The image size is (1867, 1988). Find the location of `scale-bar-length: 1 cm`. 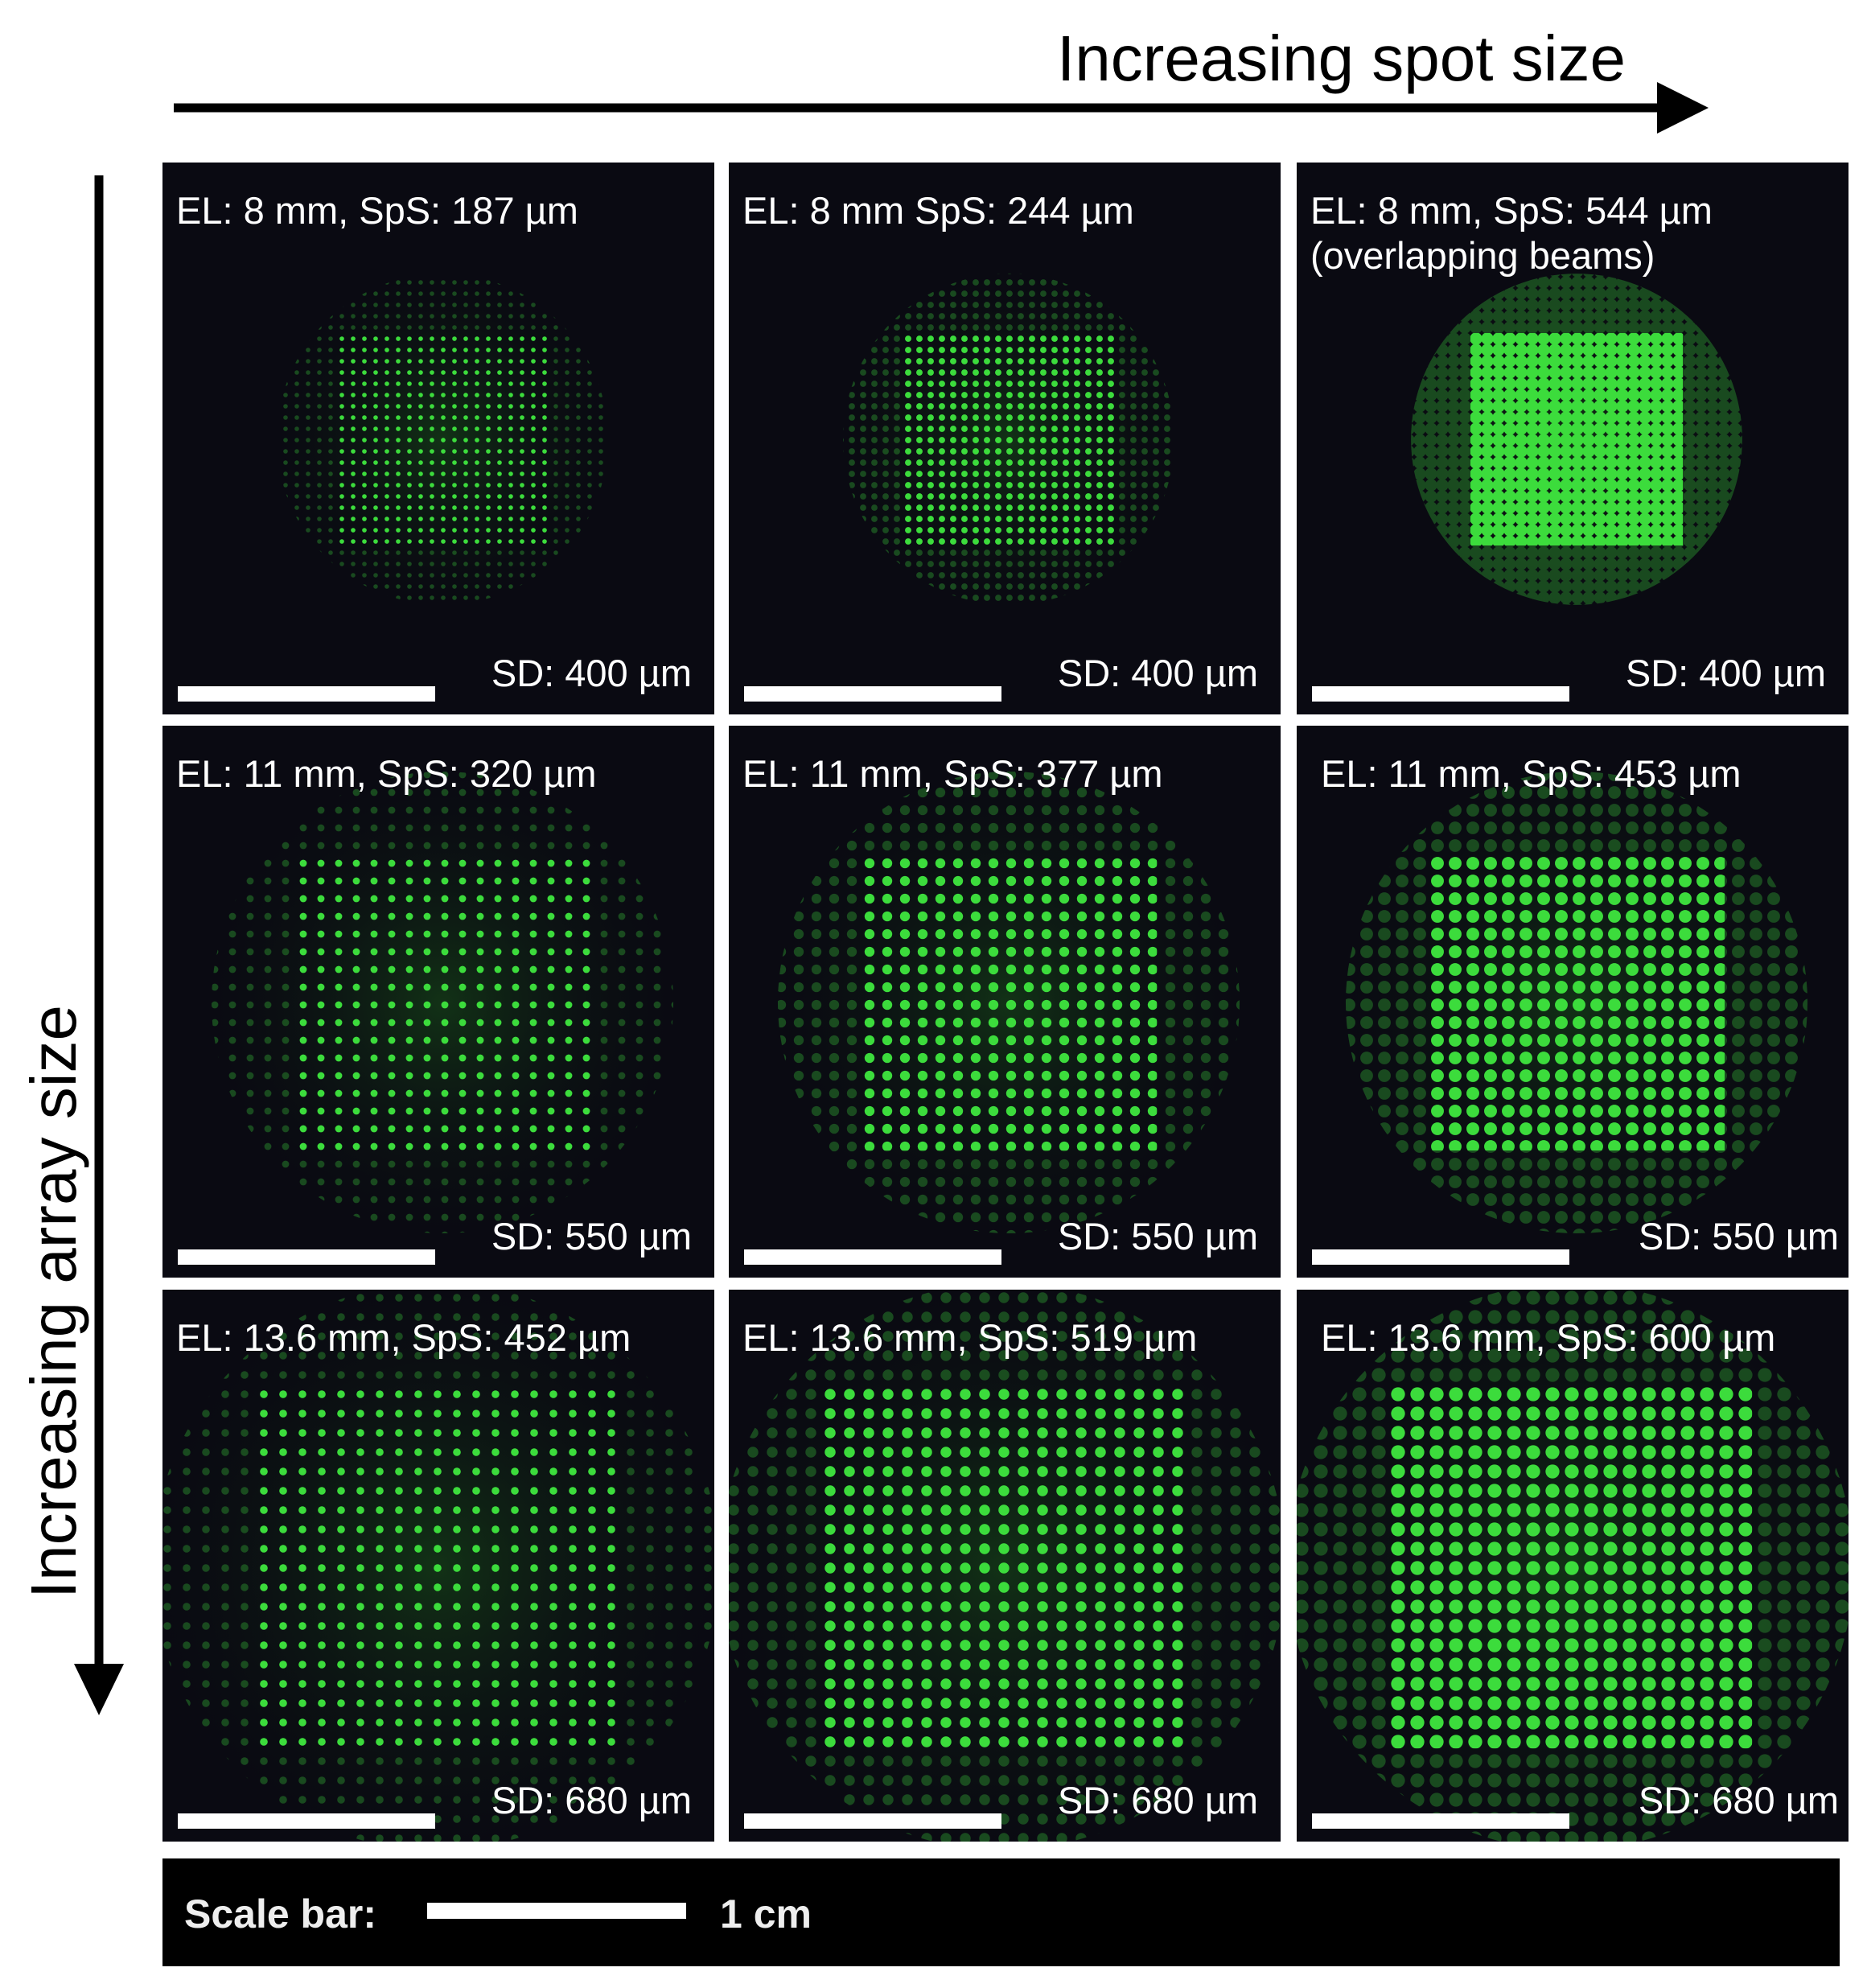

scale-bar-length: 1 cm is located at coordinates (766, 1914).